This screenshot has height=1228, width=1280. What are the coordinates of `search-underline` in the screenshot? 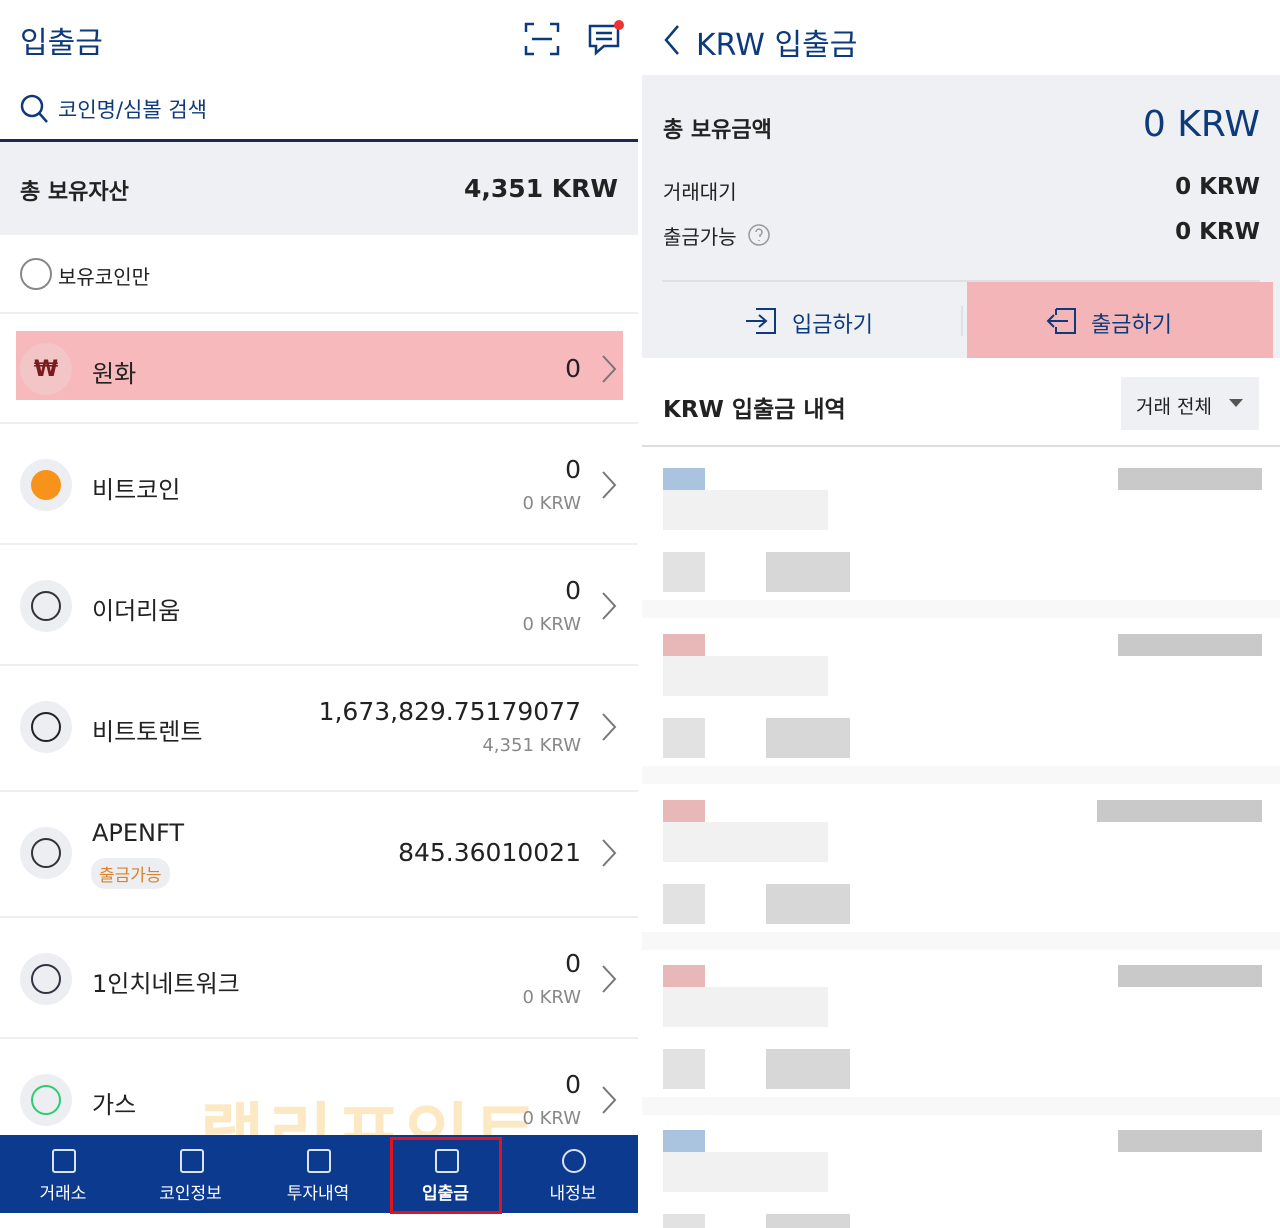 It's located at (319, 140).